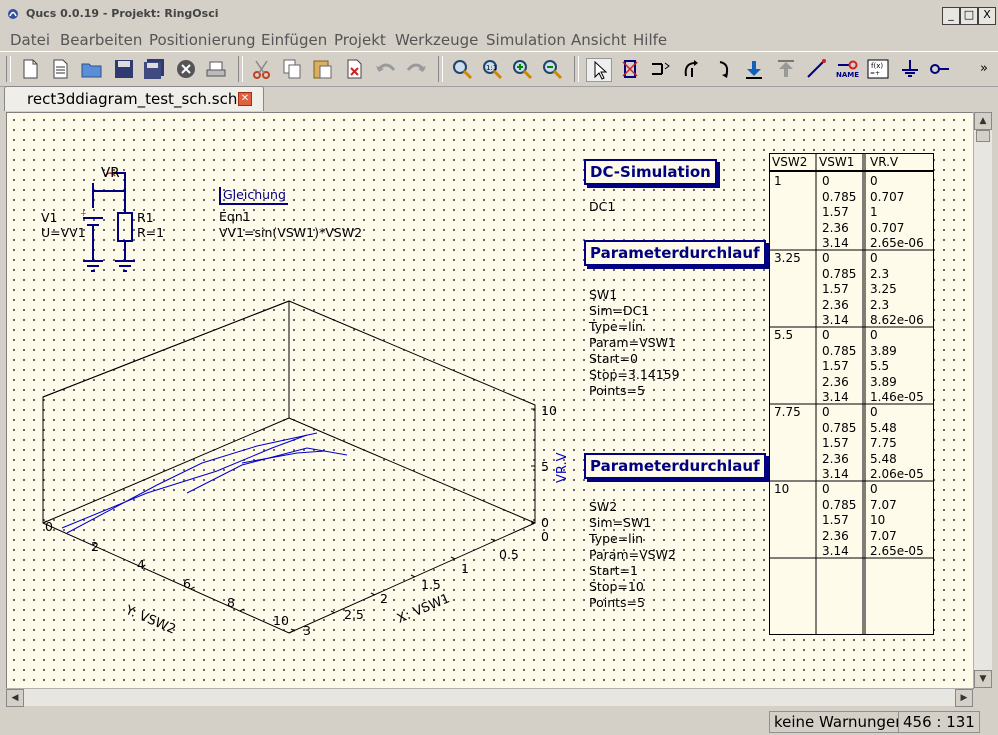 The width and height of the screenshot is (998, 735). What do you see at coordinates (650, 40) in the screenshot?
I see `menu-hilfe: Hilfe` at bounding box center [650, 40].